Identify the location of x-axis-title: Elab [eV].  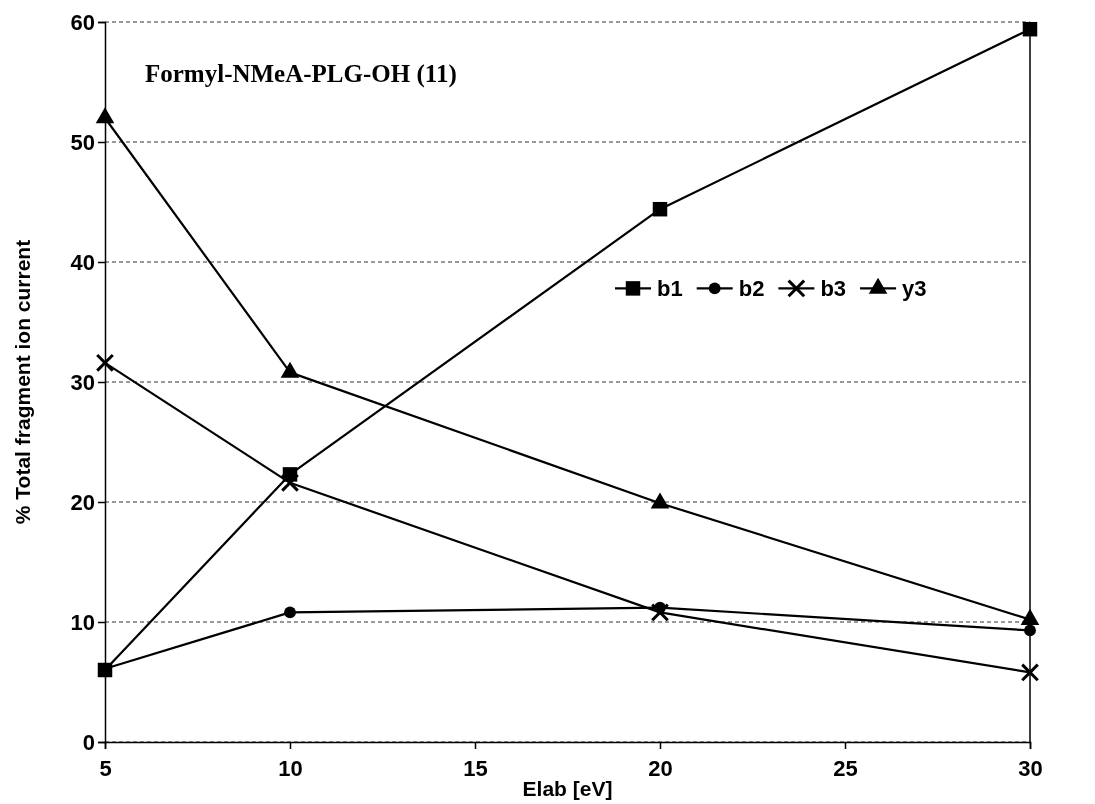
(567, 788).